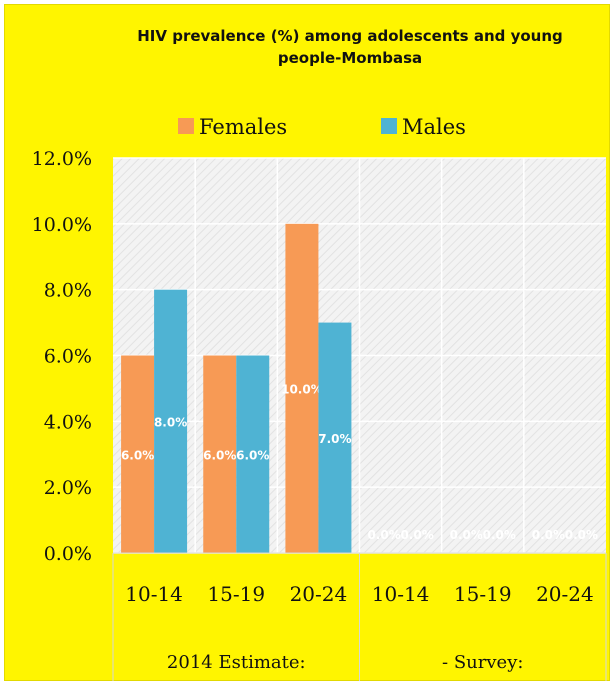  Describe the element at coordinates (68, 554) in the screenshot. I see `y-tick-label: 0.0%` at that location.